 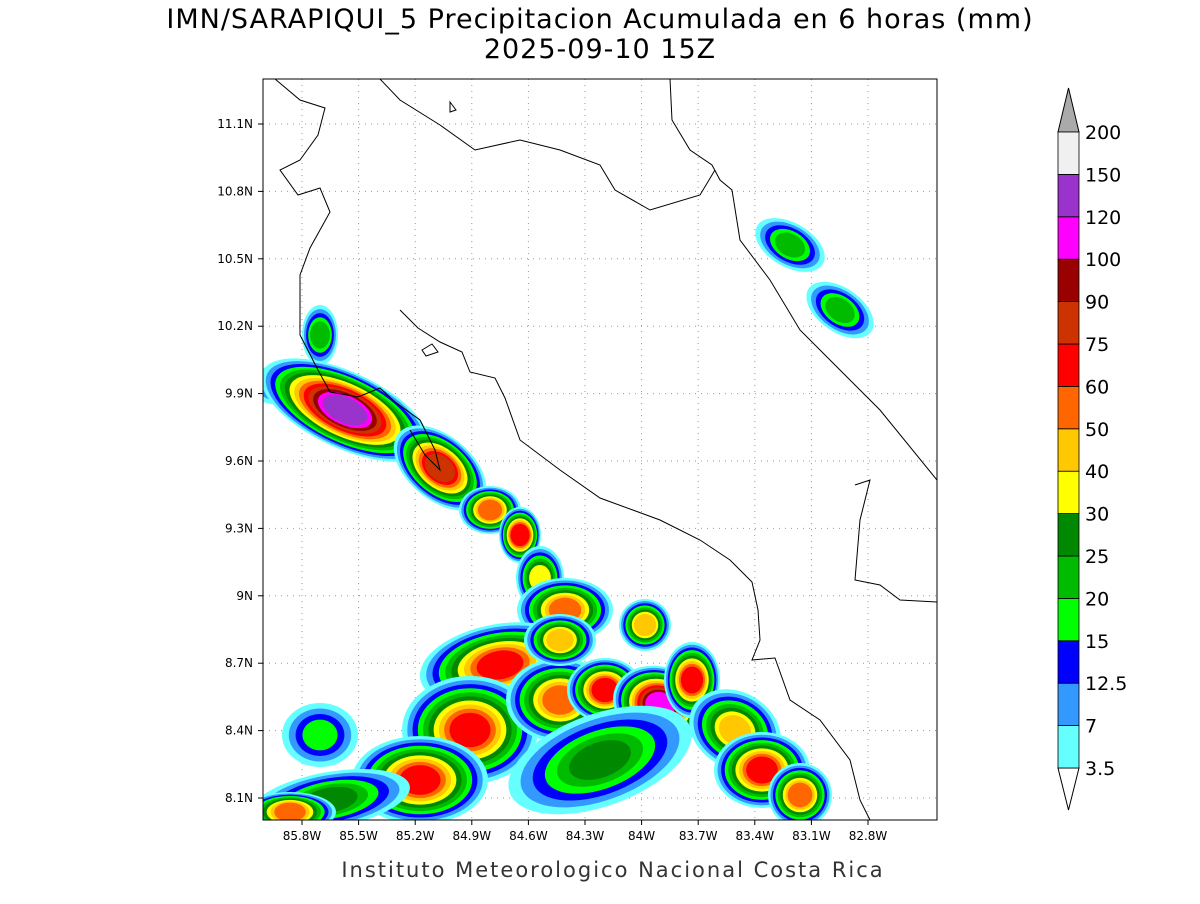 I want to click on colorbar-label: 30, so click(x=1097, y=515).